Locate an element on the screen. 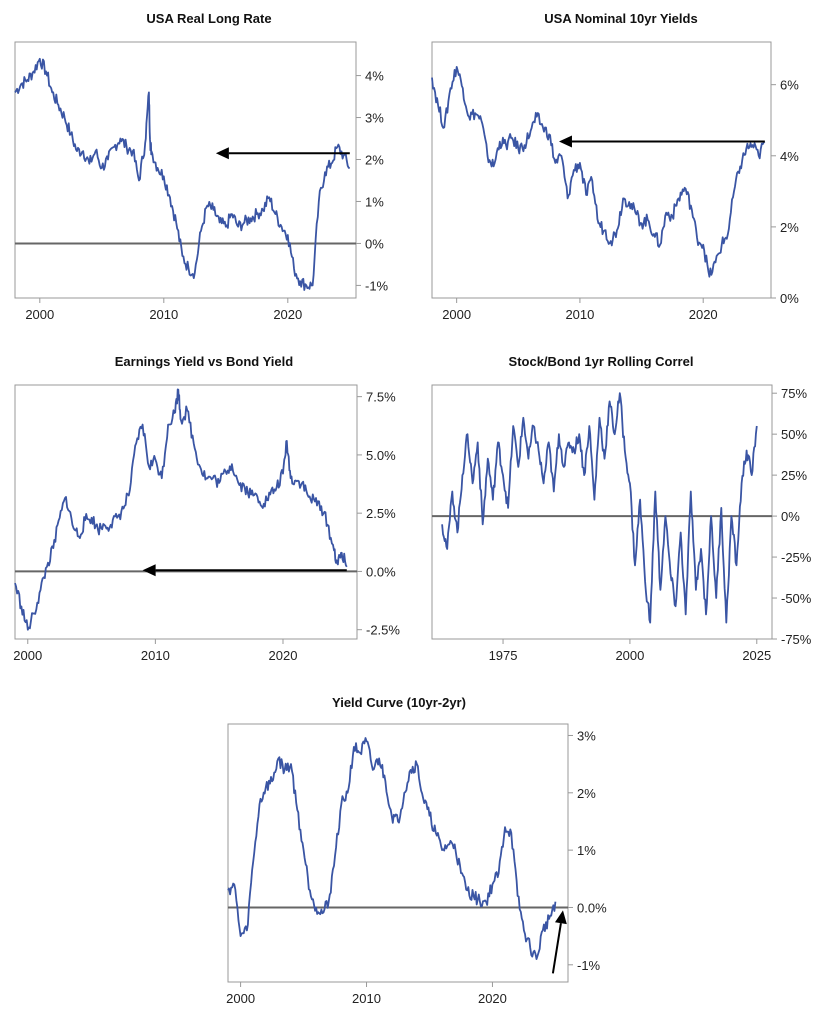 The image size is (840, 1023). x-tick-label: 1975 is located at coordinates (503, 655).